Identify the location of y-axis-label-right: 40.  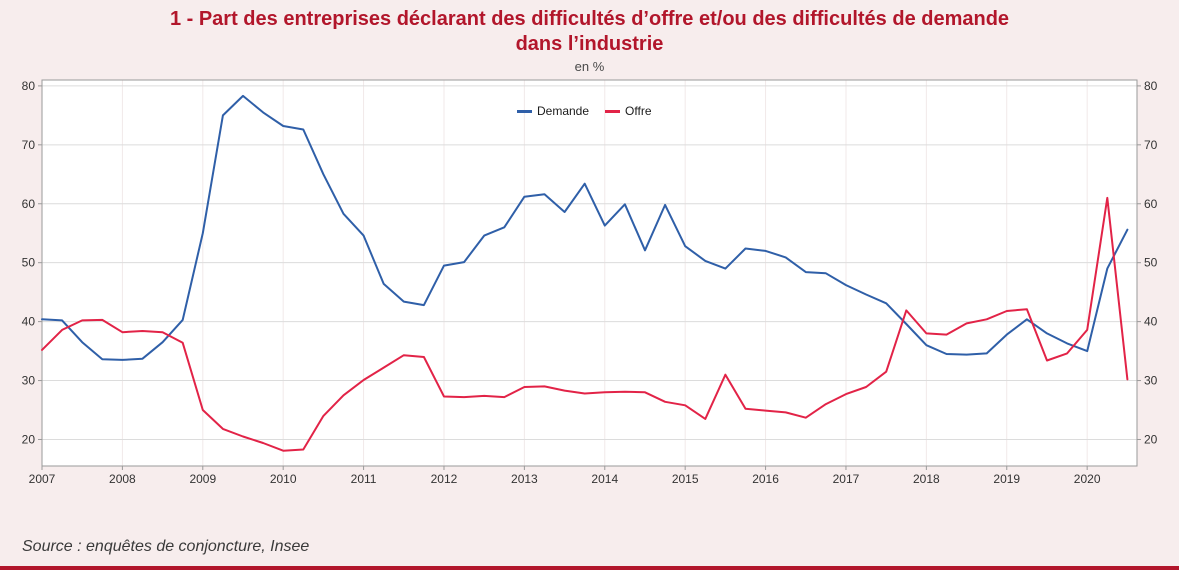
(1151, 322).